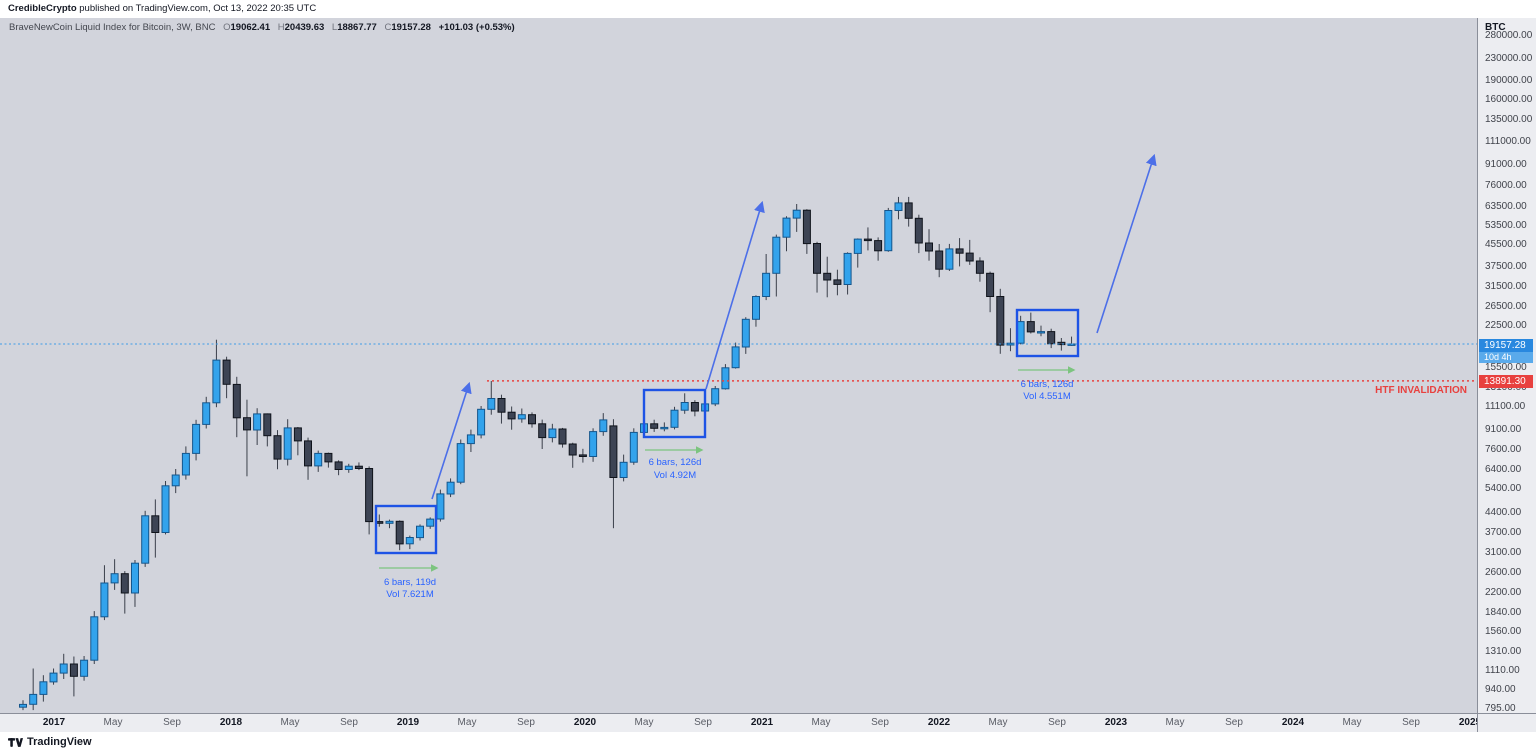  Describe the element at coordinates (1506, 325) in the screenshot. I see `price-axis-label: 22500.00` at that location.